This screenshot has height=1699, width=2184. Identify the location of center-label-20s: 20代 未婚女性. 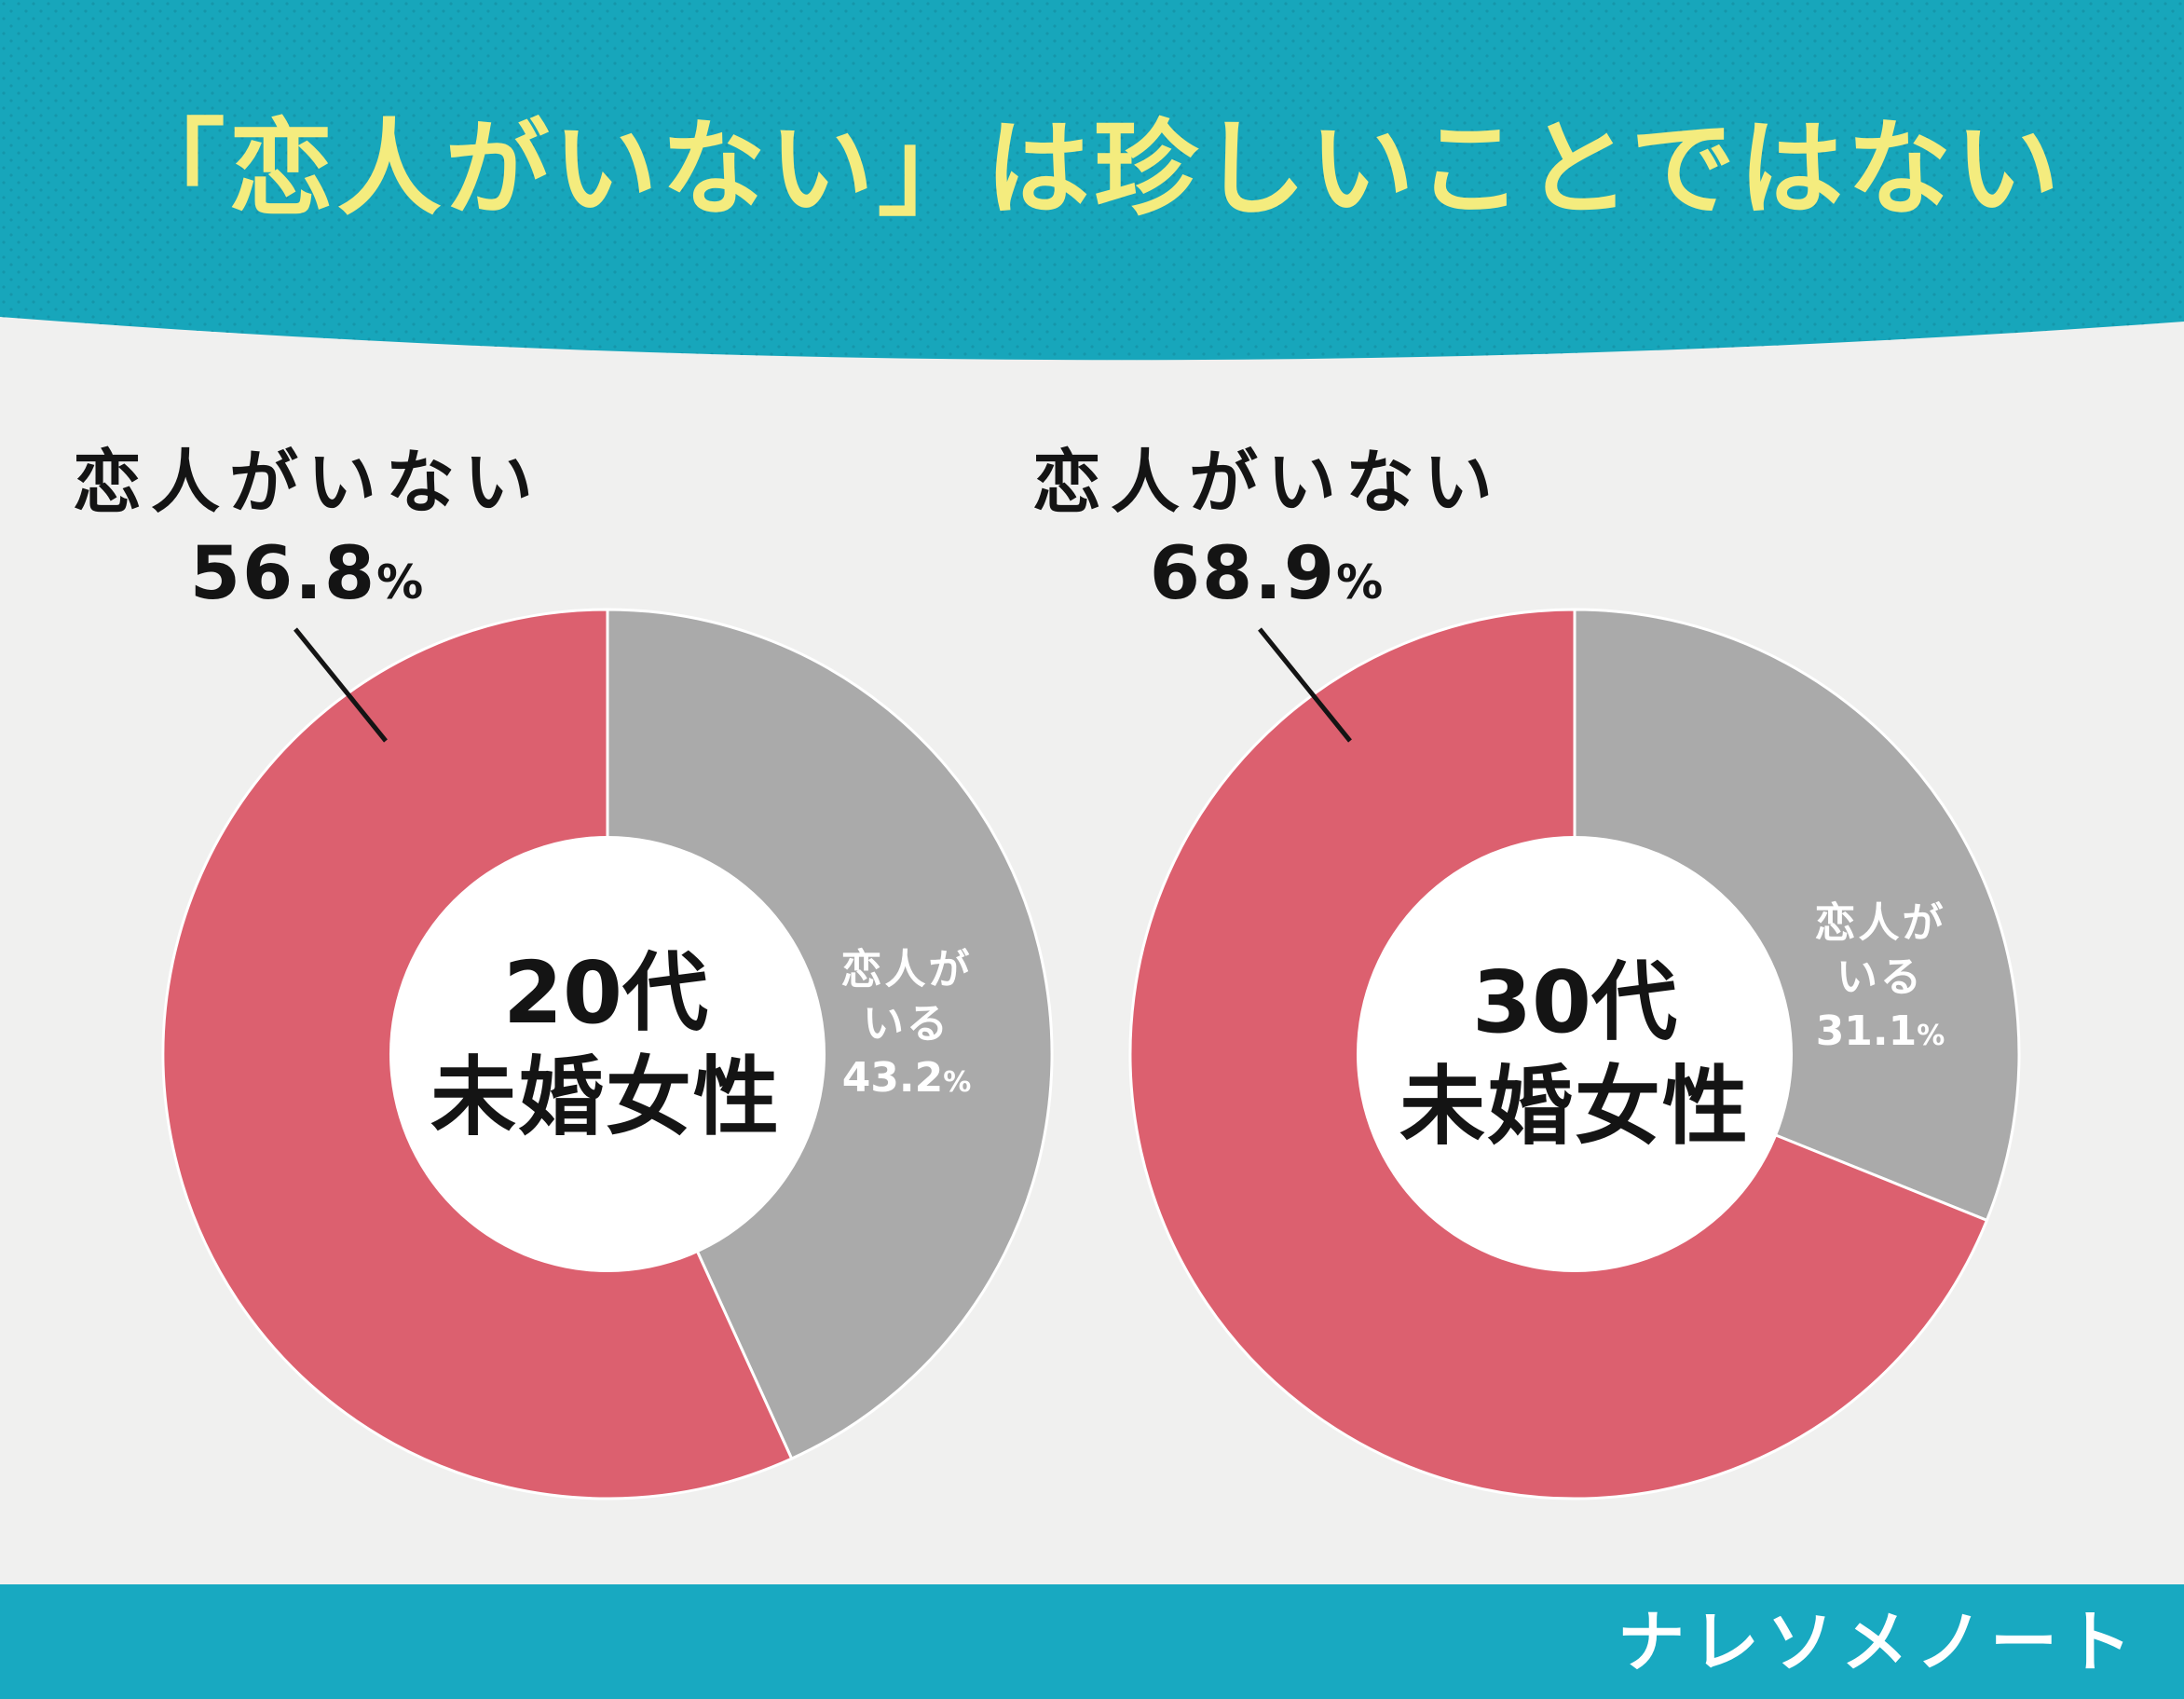
(606, 1046).